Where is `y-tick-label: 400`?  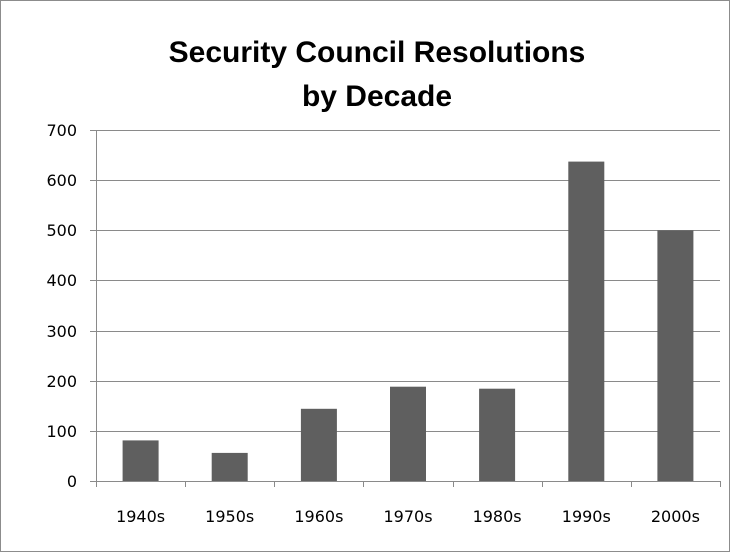 y-tick-label: 400 is located at coordinates (61, 280).